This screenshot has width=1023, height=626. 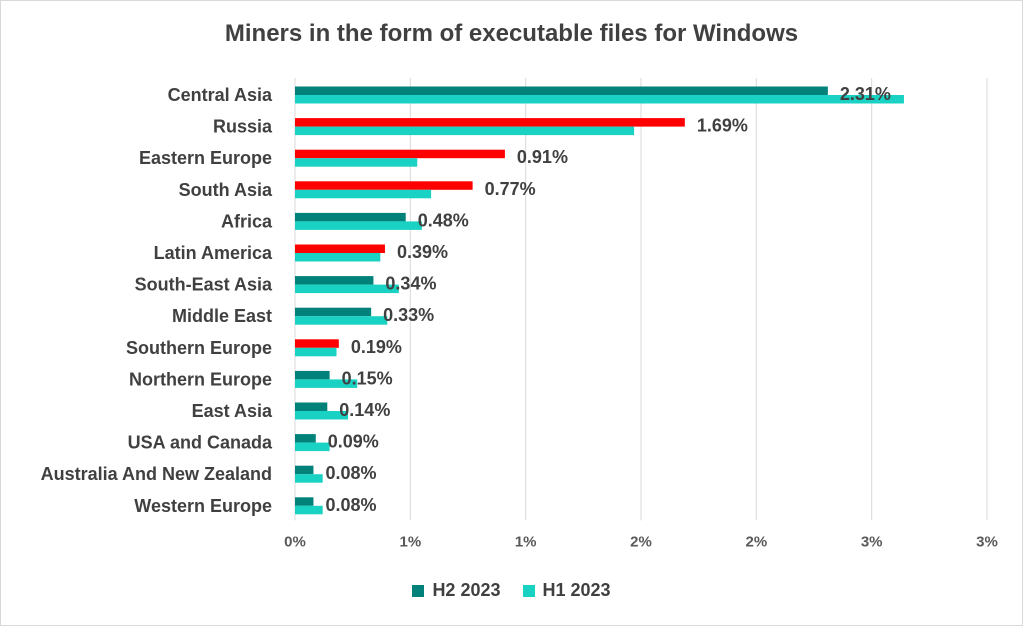 What do you see at coordinates (364, 410) in the screenshot?
I see `data-label: 0.14%` at bounding box center [364, 410].